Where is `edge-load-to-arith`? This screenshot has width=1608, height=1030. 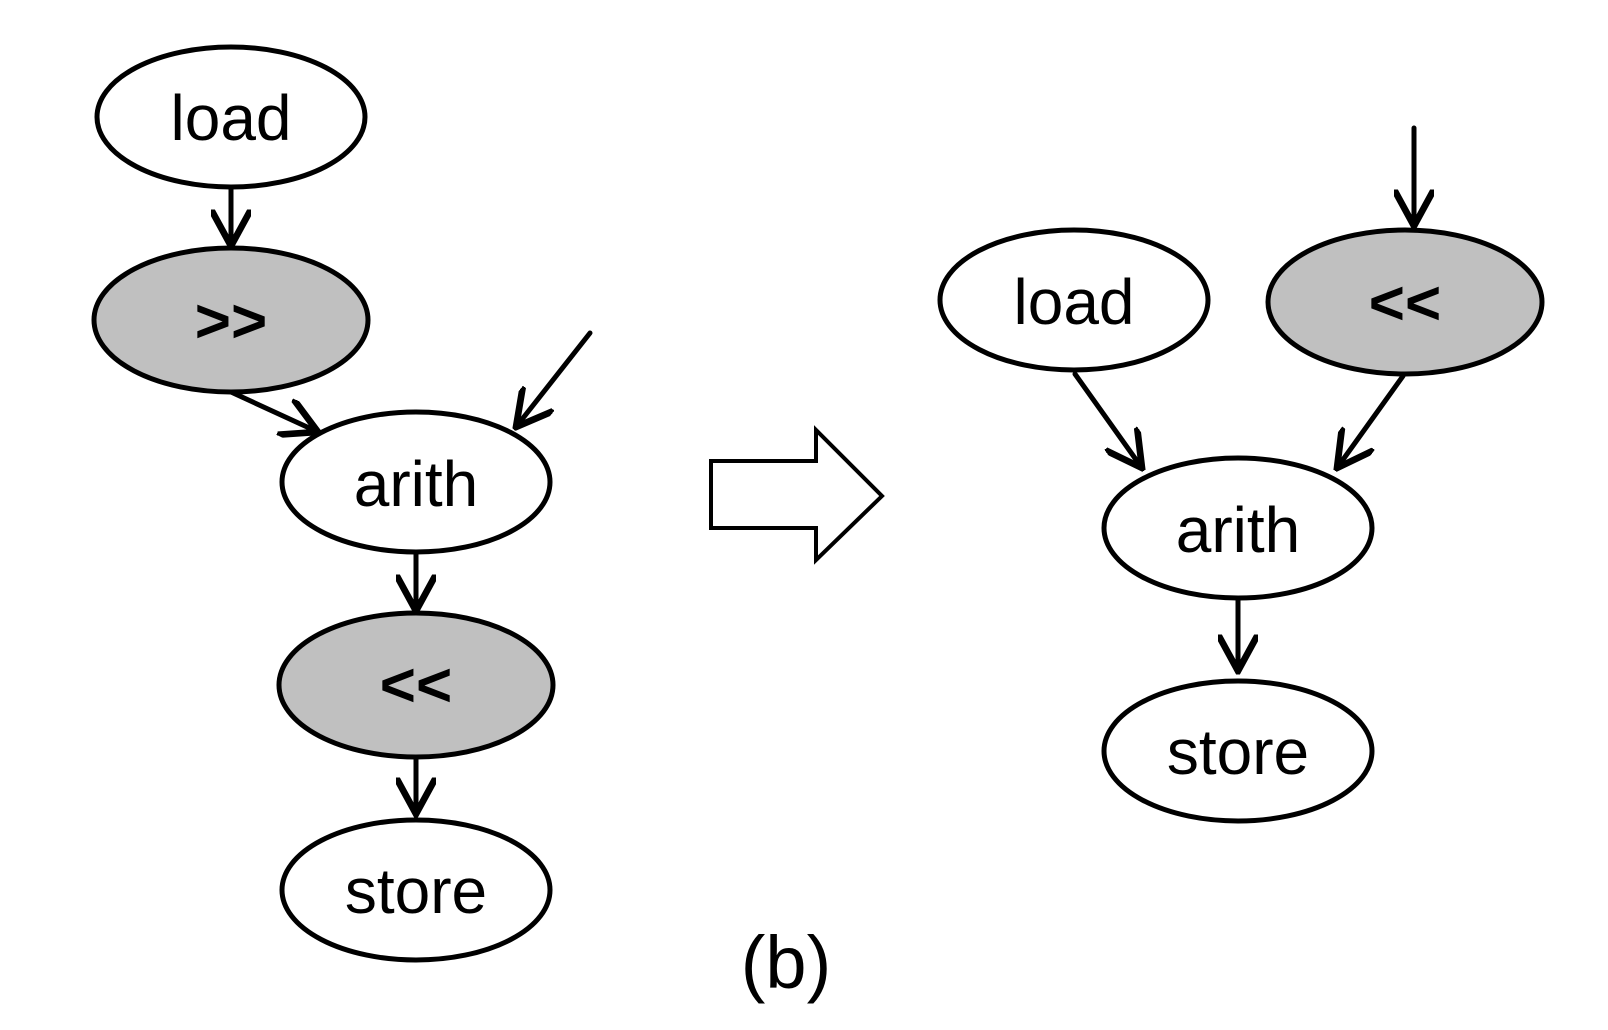
edge-load-to-arith is located at coordinates (1108, 421).